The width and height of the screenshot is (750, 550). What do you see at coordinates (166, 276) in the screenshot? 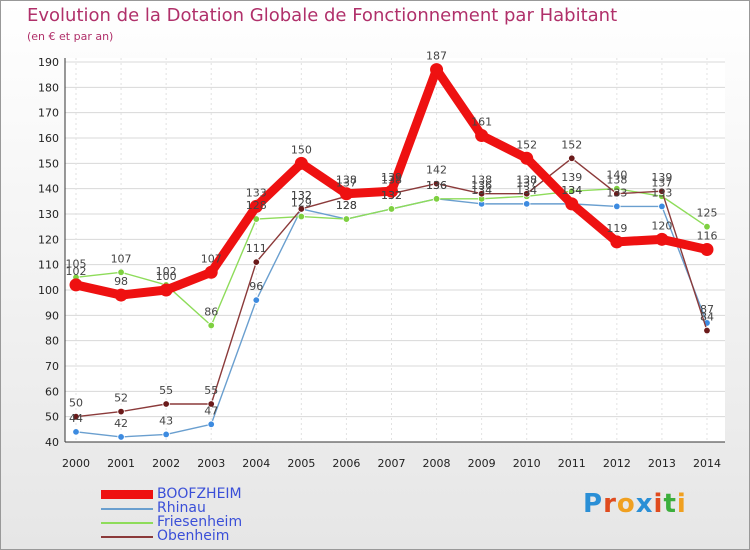
I see `data-label: 100` at bounding box center [166, 276].